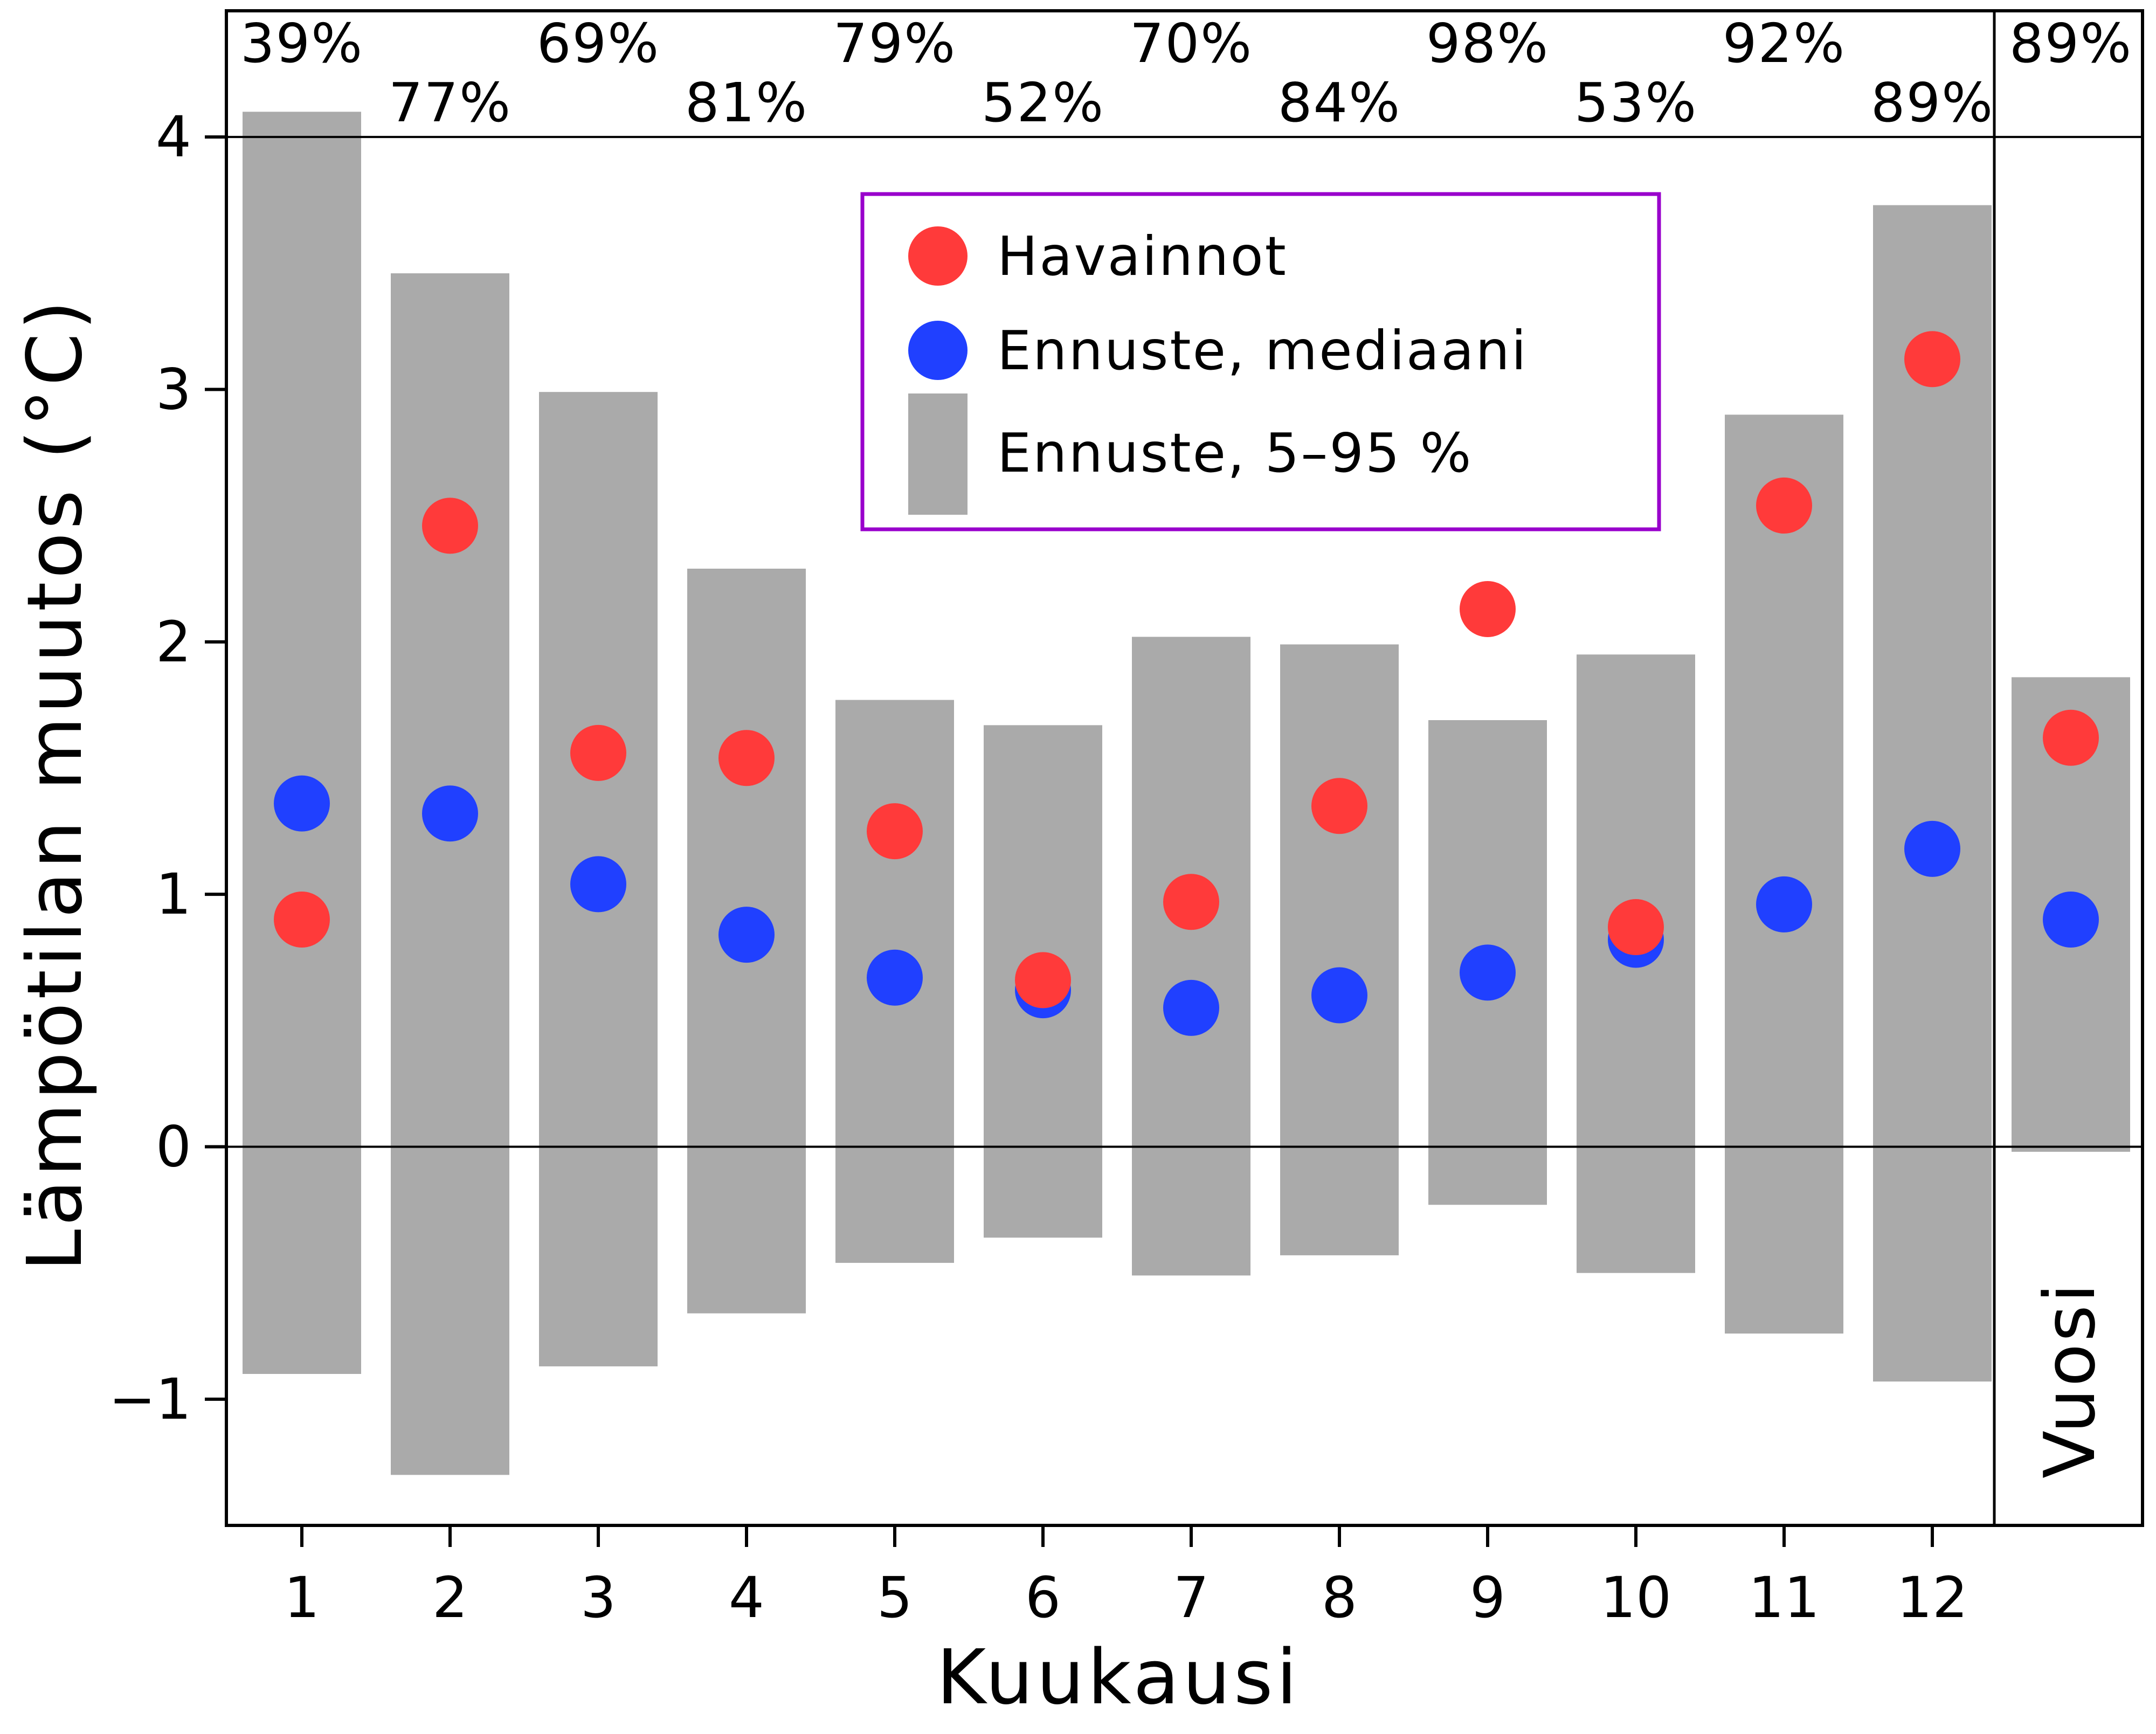 This screenshot has width=2156, height=1734. Describe the element at coordinates (1043, 1598) in the screenshot. I see `x-tick-label-6: 6` at that location.